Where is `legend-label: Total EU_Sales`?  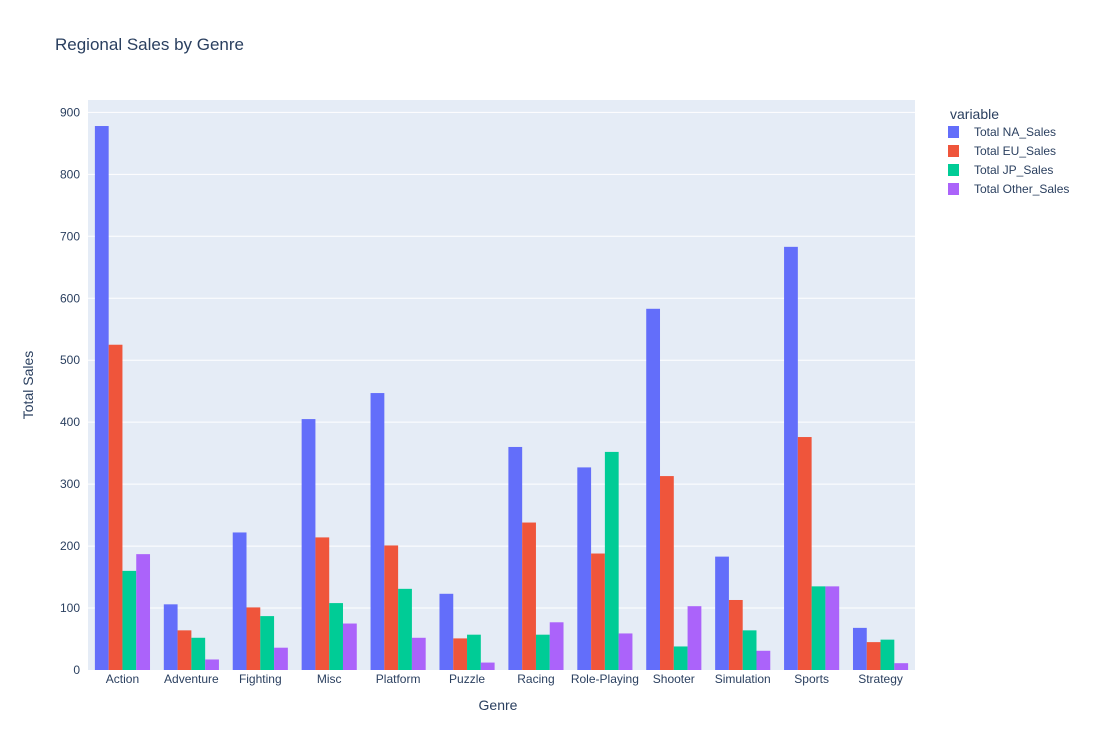
legend-label: Total EU_Sales is located at coordinates (1015, 151).